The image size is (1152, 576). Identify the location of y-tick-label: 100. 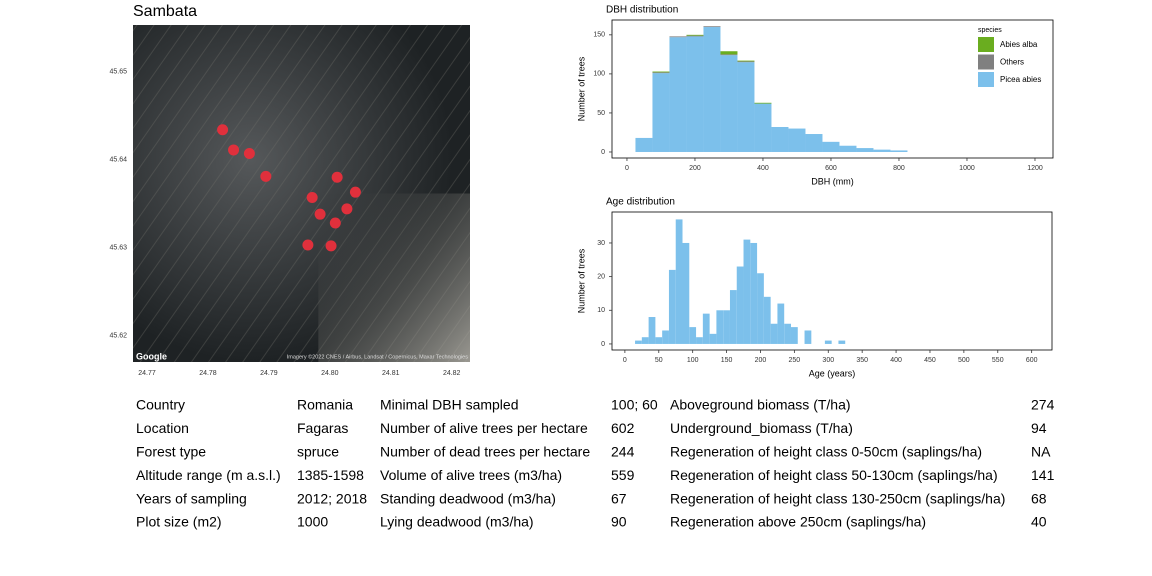
(599, 74).